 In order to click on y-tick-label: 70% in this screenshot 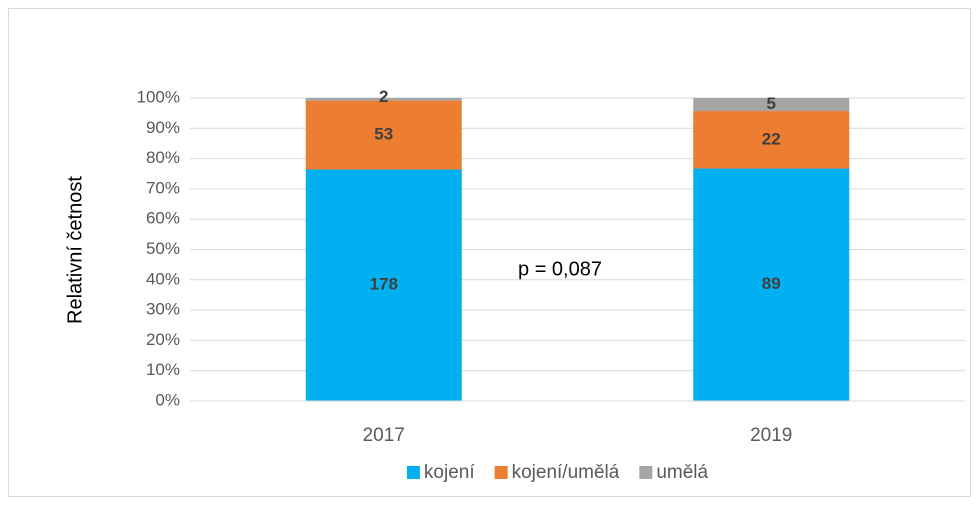, I will do `click(163, 187)`.